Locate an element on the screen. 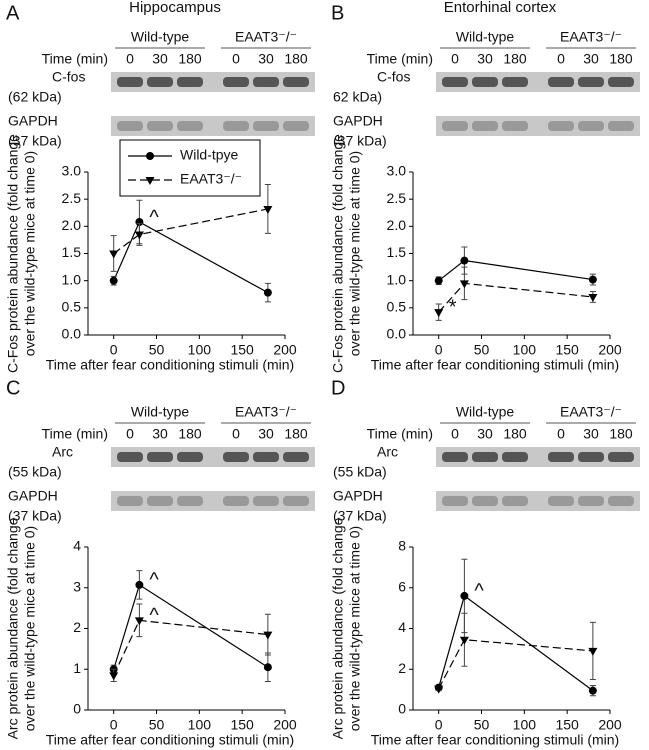 This screenshot has height=750, width=649. blot-group: EAAT3⁻/⁻ is located at coordinates (266, 412).